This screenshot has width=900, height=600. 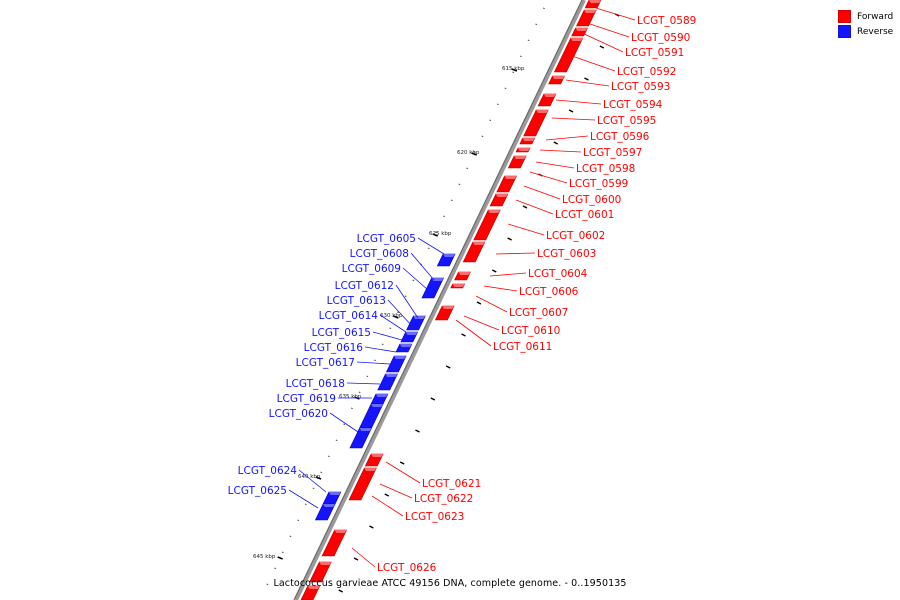 I want to click on reverse-gene-label: LCGT_0620, so click(x=298, y=414).